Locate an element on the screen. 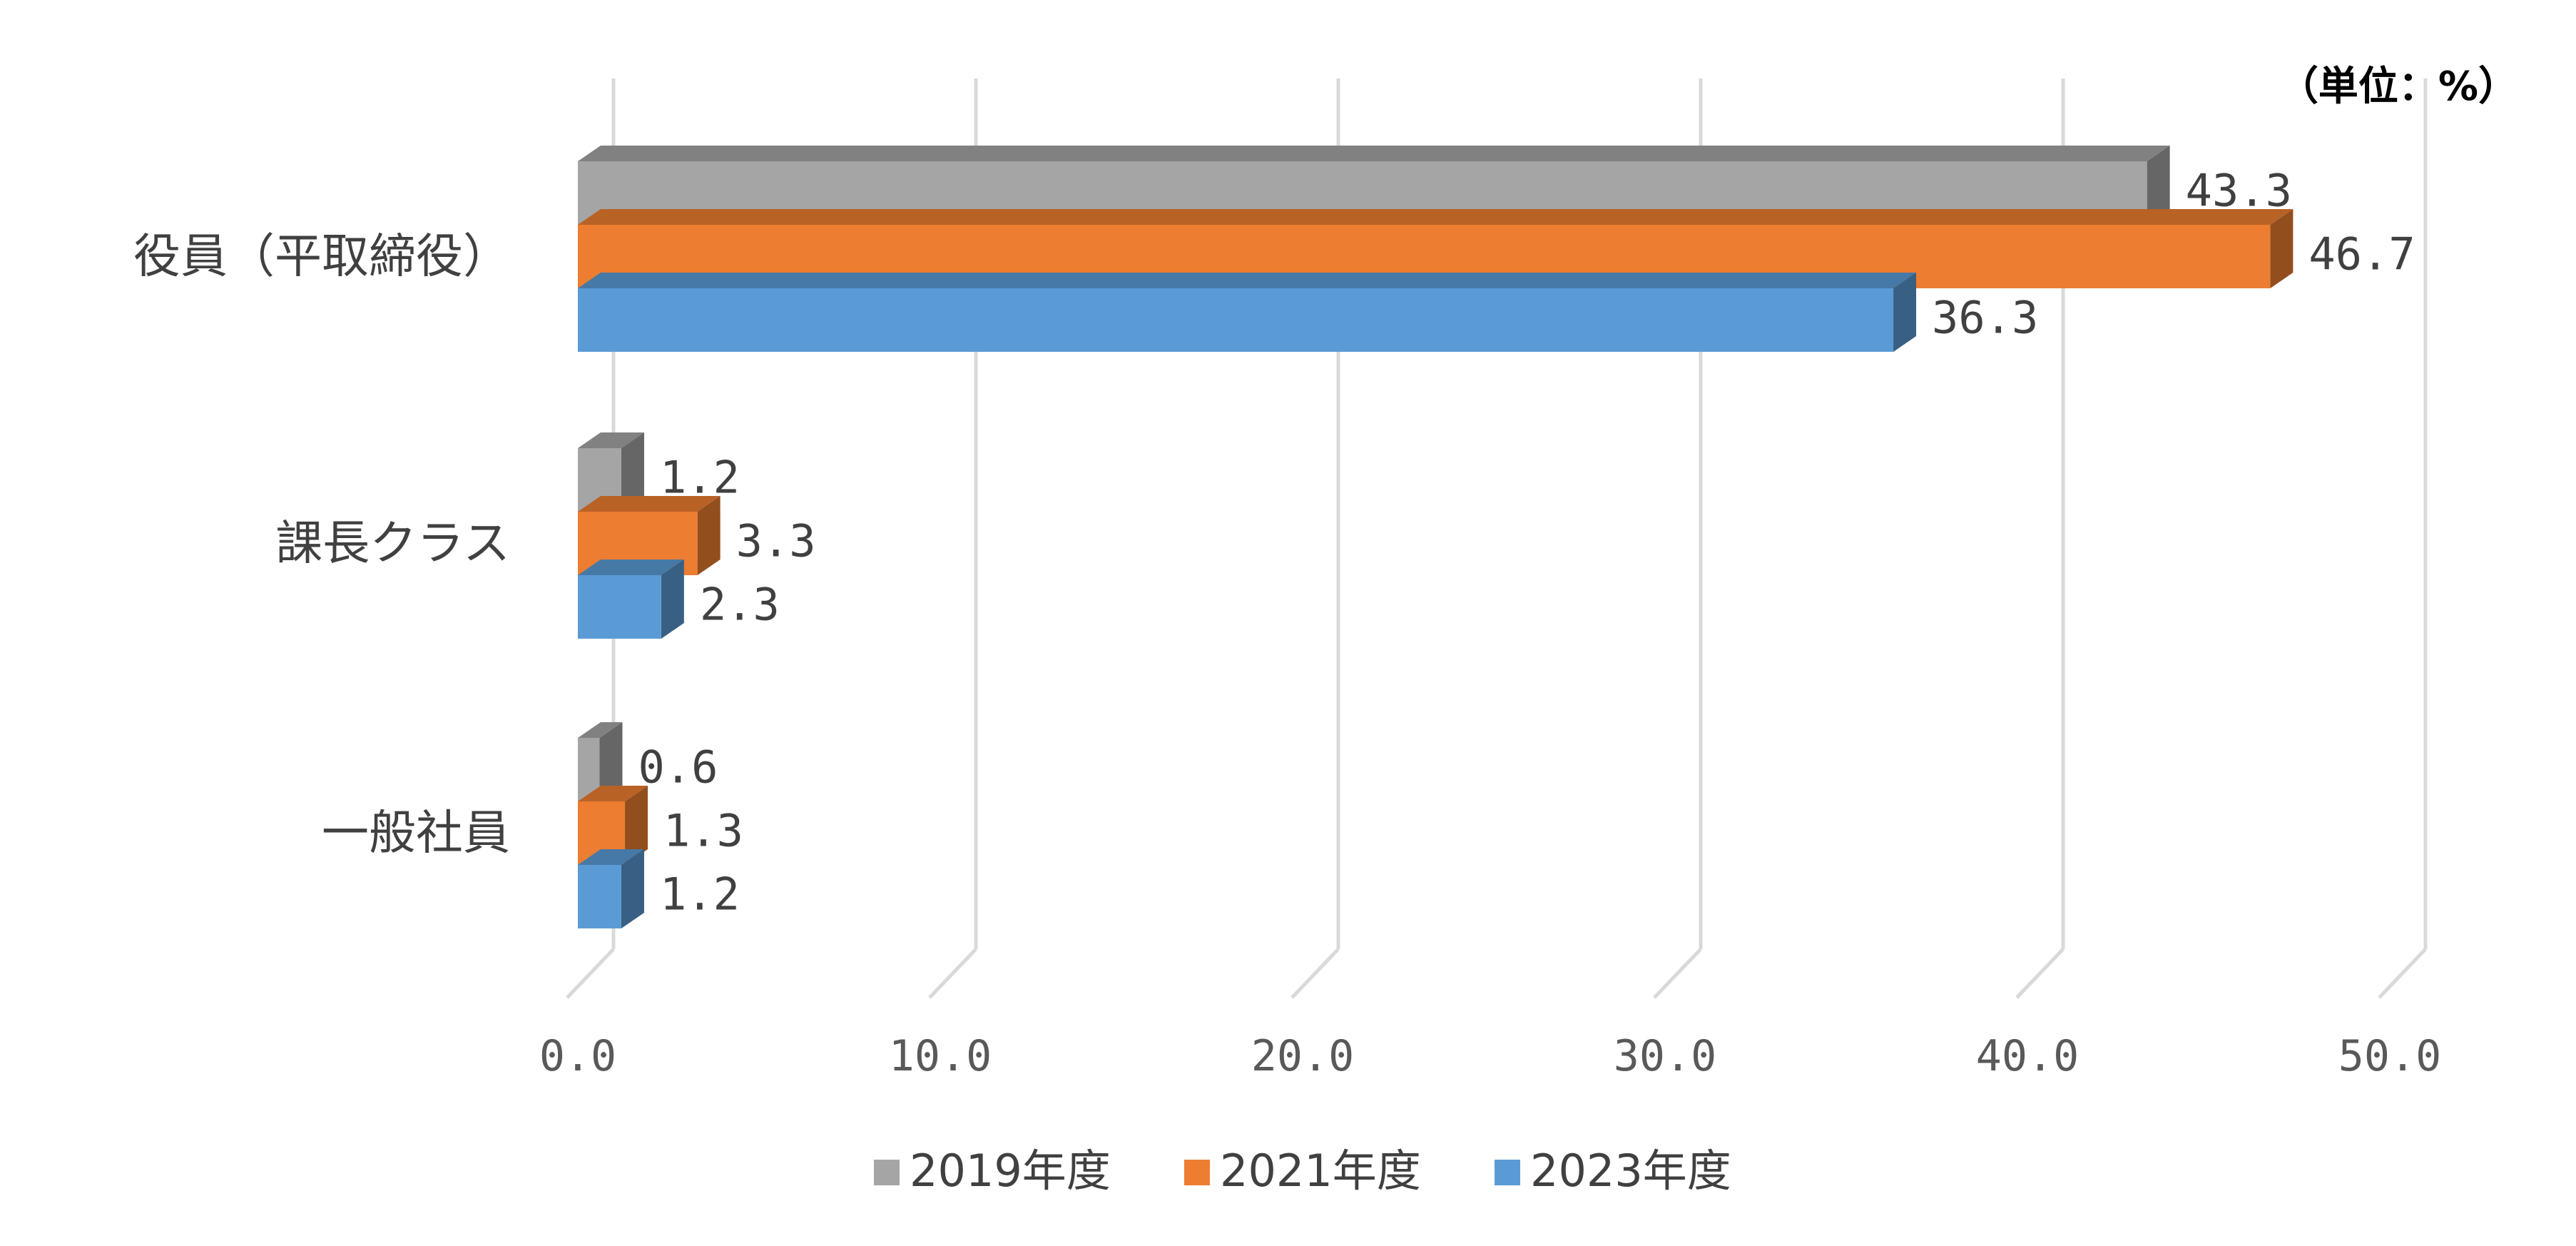 This screenshot has height=1246, width=2576. legend-item: 2023年度 is located at coordinates (1613, 1171).